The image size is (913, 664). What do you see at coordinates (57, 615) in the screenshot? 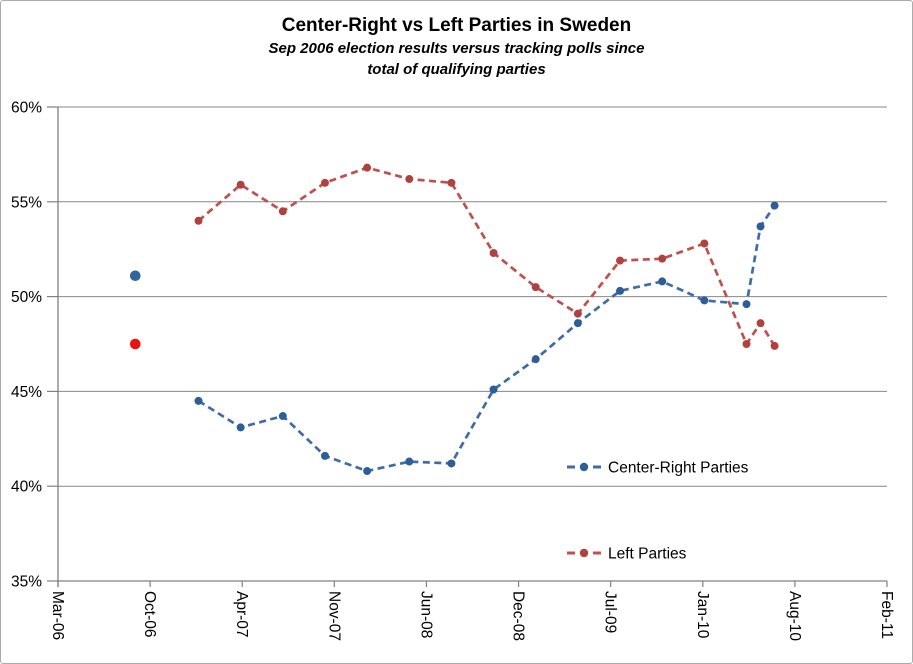
I see `x-axis-label: Mar-06` at bounding box center [57, 615].